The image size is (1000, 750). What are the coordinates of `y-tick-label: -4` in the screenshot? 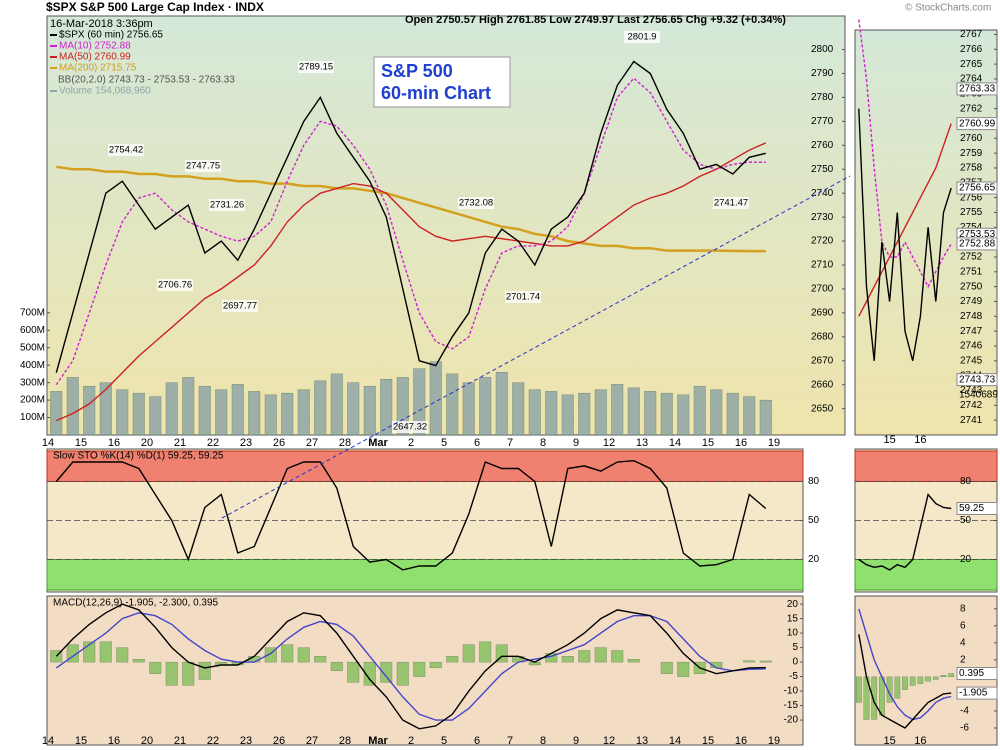 It's located at (964, 711).